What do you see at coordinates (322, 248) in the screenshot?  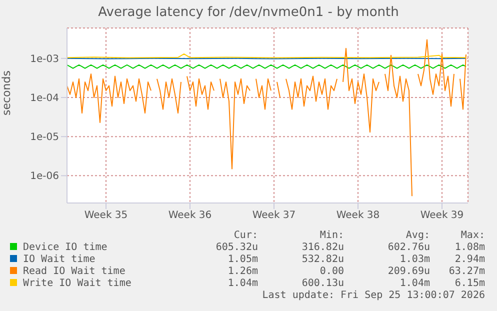 I see `text: 316.82u` at bounding box center [322, 248].